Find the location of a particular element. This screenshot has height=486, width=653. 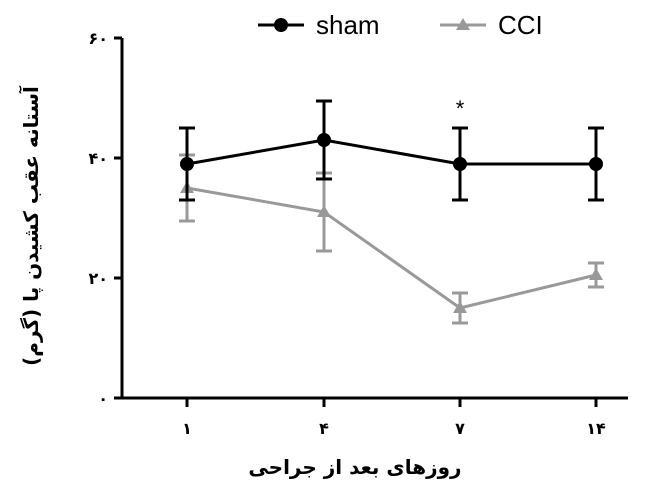

legend: sham CCI is located at coordinates (400, 25).